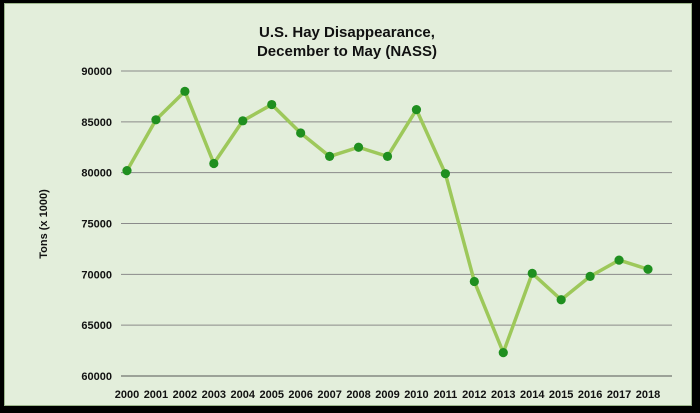 The image size is (700, 413). I want to click on x-tick-label: 2013, so click(503, 395).